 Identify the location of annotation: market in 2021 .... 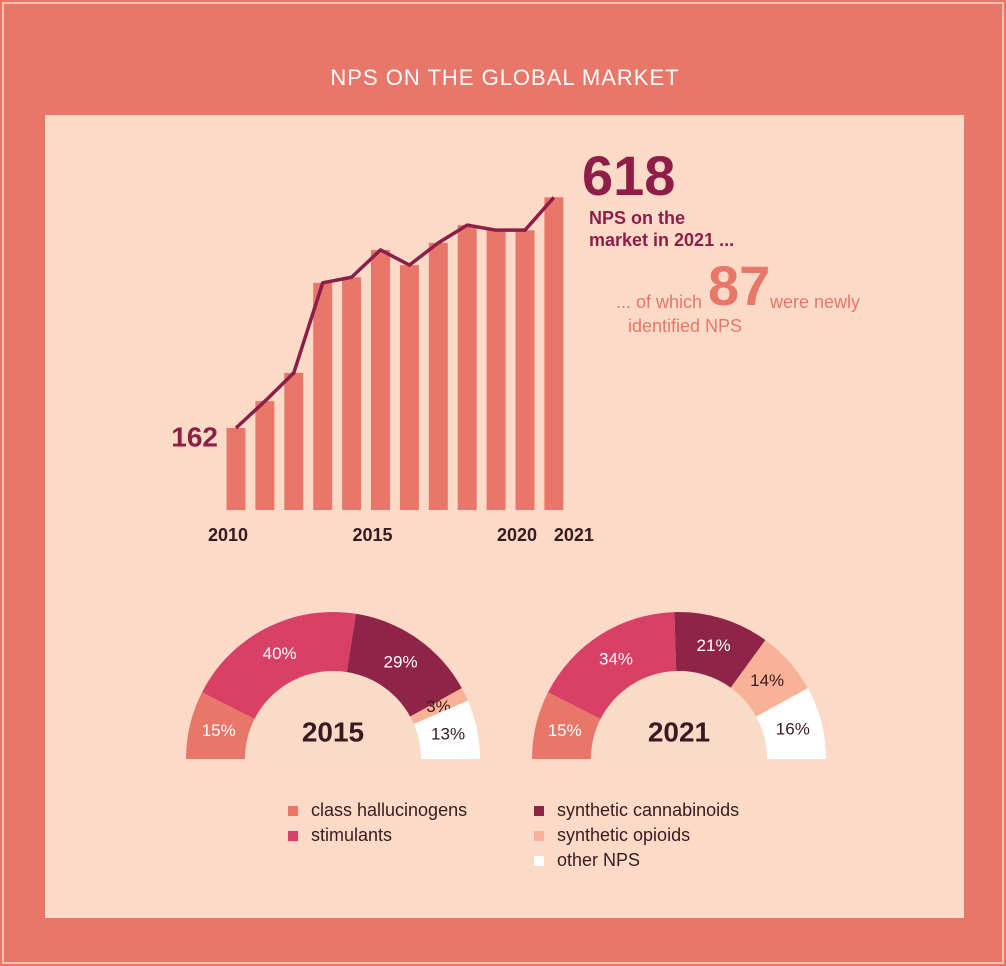
(661, 240).